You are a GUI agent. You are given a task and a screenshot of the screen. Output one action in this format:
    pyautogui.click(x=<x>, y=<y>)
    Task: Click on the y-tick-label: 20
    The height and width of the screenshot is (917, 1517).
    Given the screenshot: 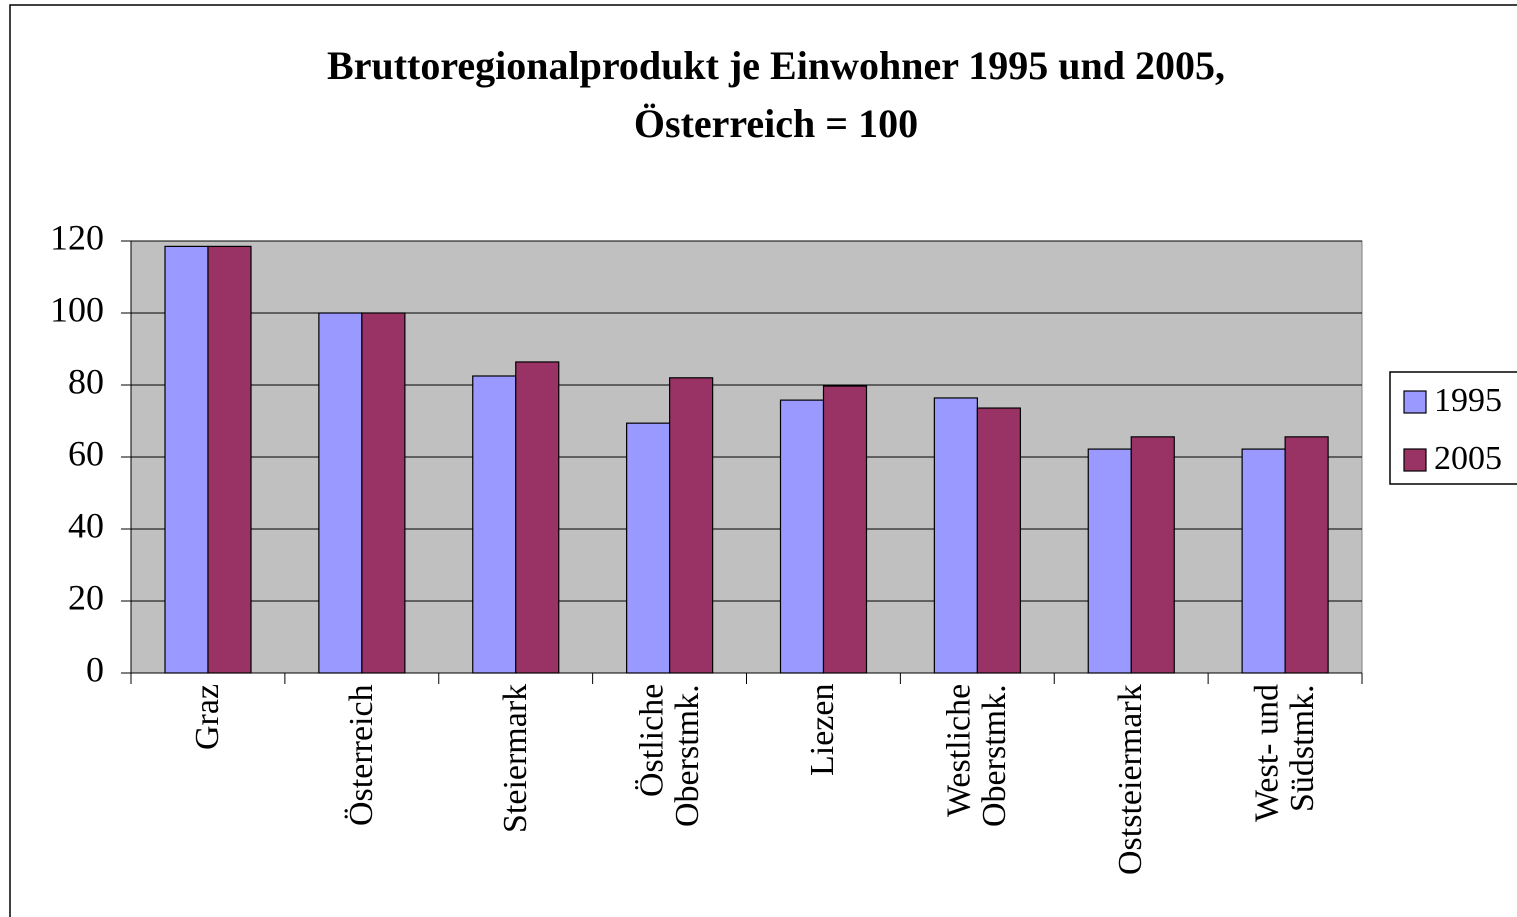 What is the action you would take?
    pyautogui.click(x=86, y=597)
    